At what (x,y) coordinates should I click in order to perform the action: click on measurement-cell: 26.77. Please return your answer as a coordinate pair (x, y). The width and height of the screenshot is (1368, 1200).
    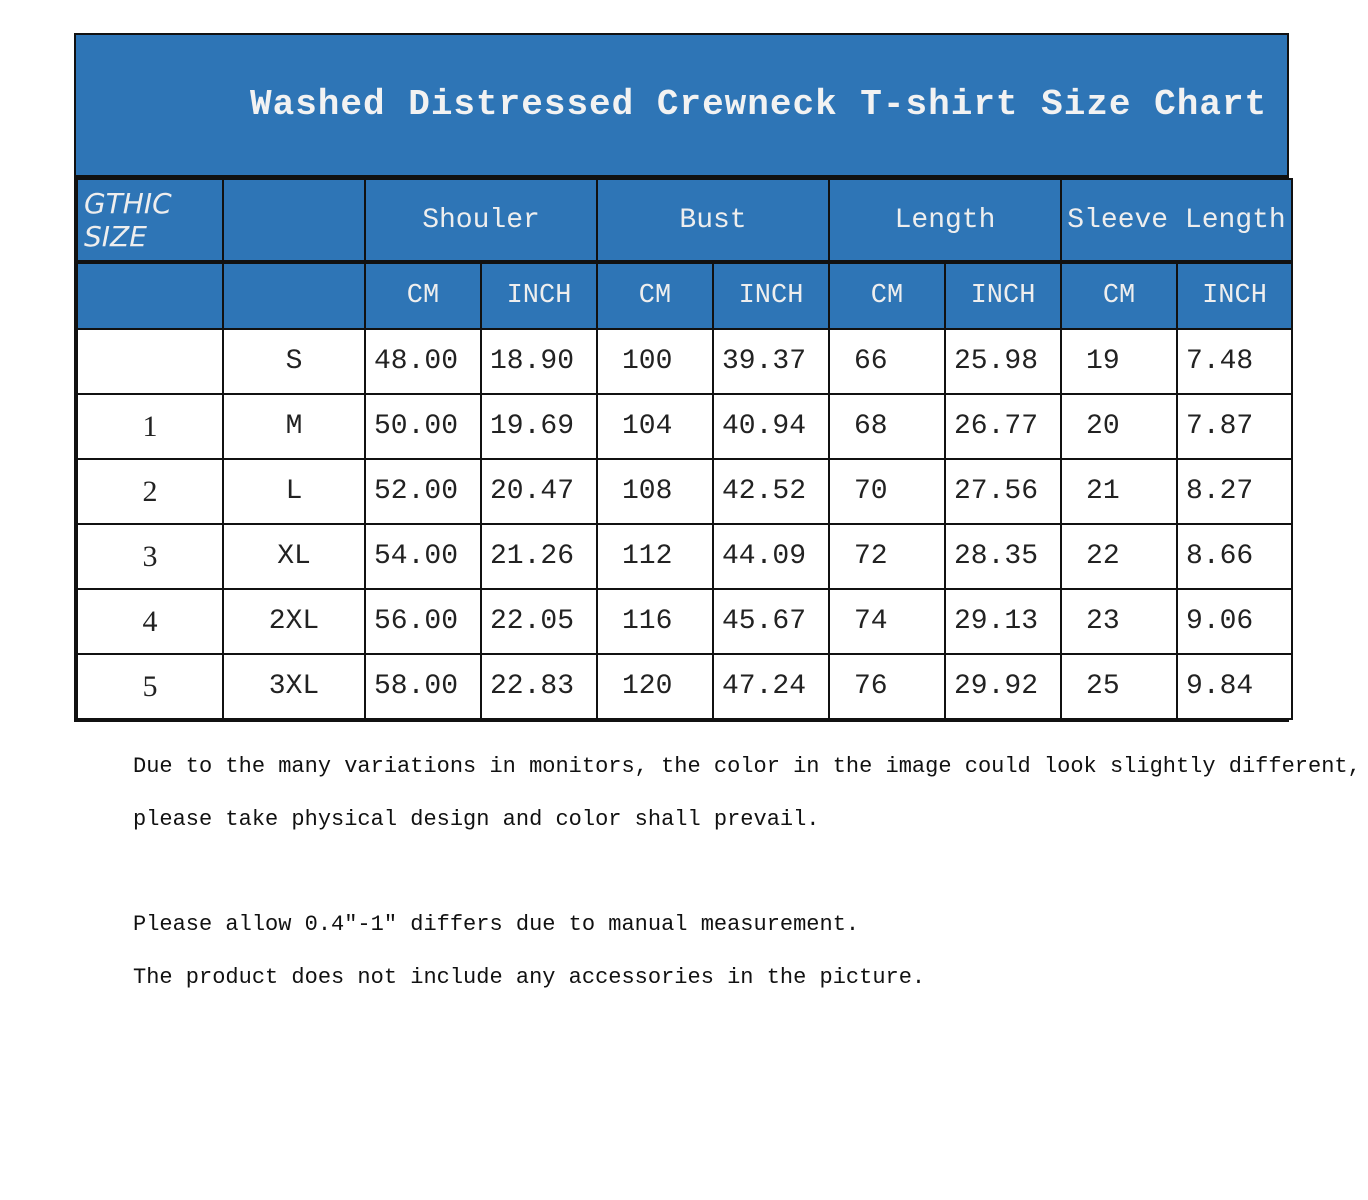
    Looking at the image, I should click on (1003, 426).